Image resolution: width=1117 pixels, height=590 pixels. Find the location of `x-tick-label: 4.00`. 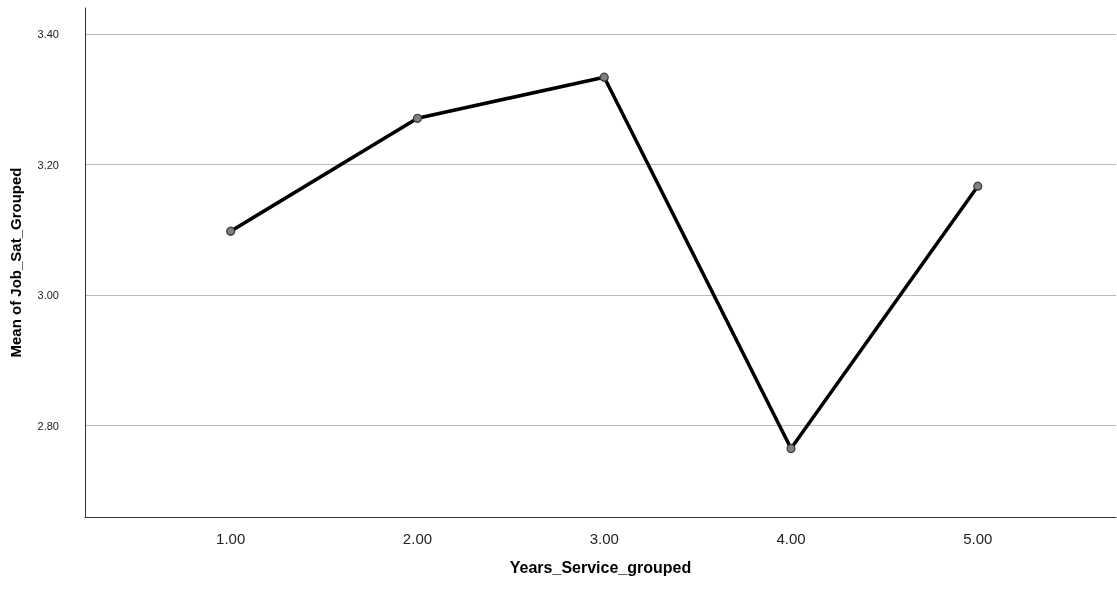

x-tick-label: 4.00 is located at coordinates (791, 538).